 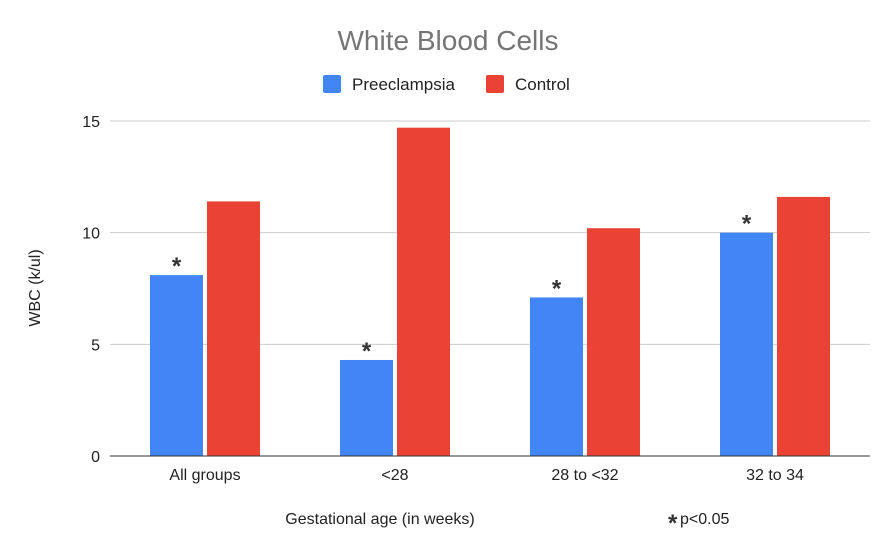 I want to click on x-axis-title: Gestational age (in weeks), so click(x=379, y=519).